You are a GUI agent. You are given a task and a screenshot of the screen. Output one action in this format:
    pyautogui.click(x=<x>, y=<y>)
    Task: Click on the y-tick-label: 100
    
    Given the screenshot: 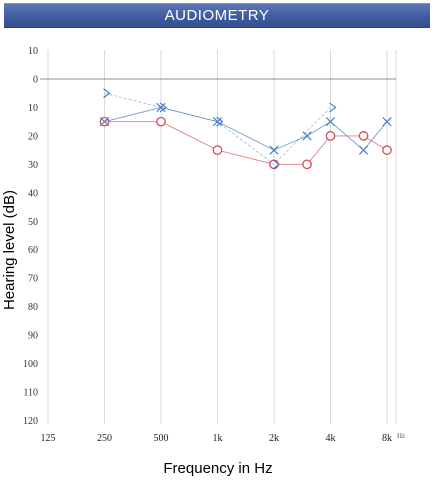 What is the action you would take?
    pyautogui.click(x=30, y=364)
    